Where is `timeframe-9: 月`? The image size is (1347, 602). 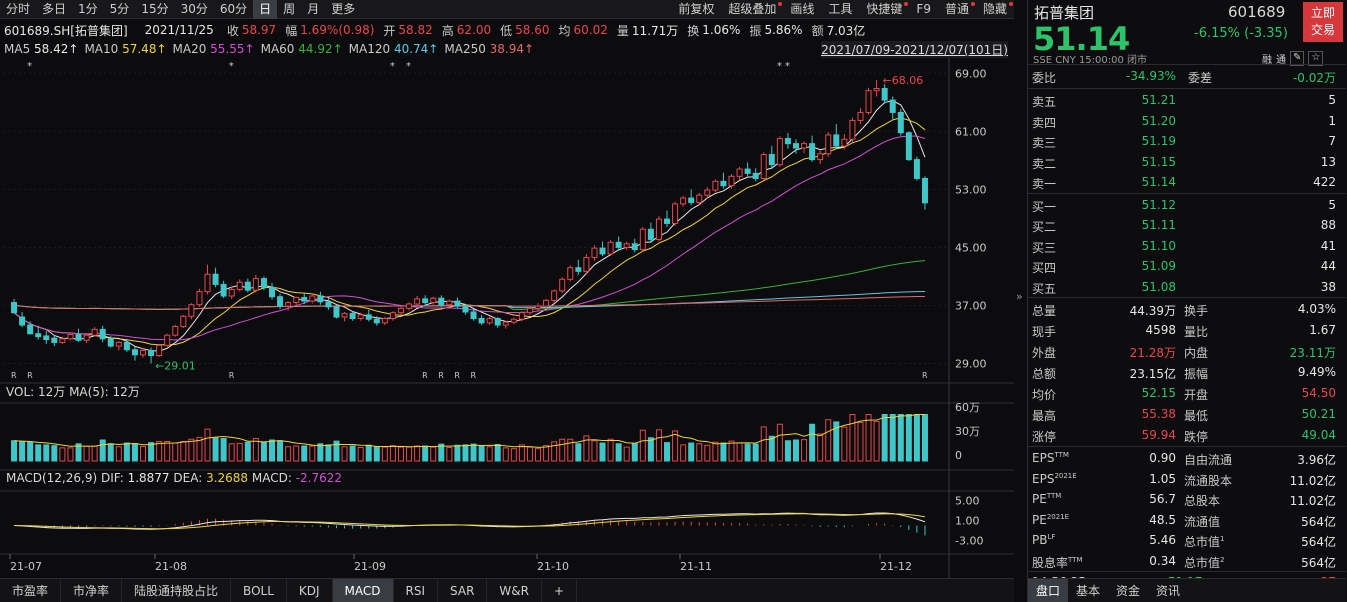 timeframe-9: 月 is located at coordinates (313, 8).